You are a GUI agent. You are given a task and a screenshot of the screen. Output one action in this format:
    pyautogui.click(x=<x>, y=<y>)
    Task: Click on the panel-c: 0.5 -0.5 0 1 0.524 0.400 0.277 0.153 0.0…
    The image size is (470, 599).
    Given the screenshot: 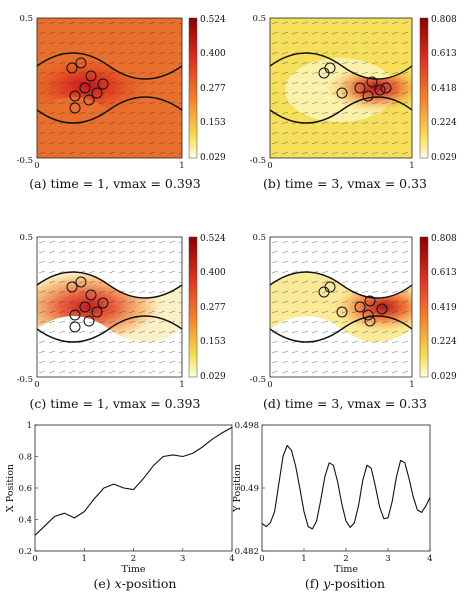 What is the action you would take?
    pyautogui.click(x=121, y=311)
    